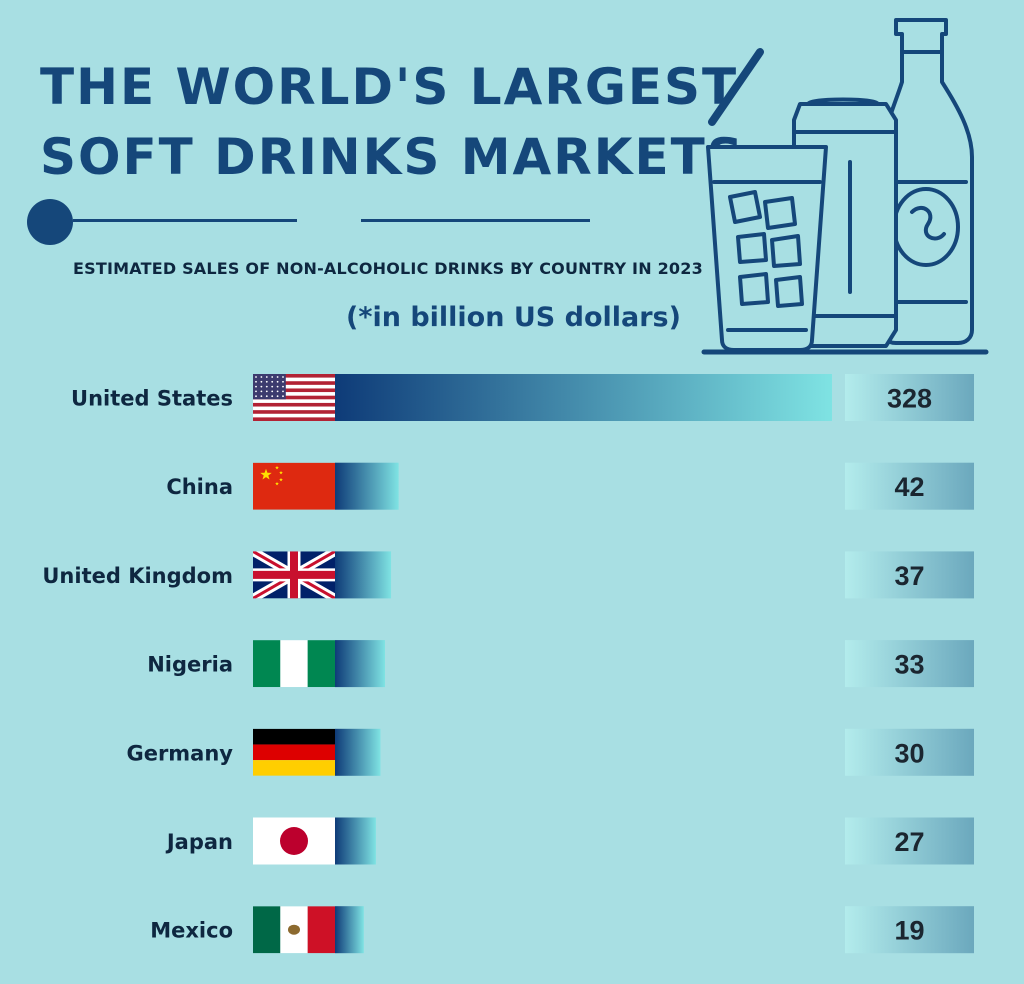 This screenshot has width=1024, height=984. Describe the element at coordinates (767, 200) in the screenshot. I see `glass-with-straw-icon` at that location.